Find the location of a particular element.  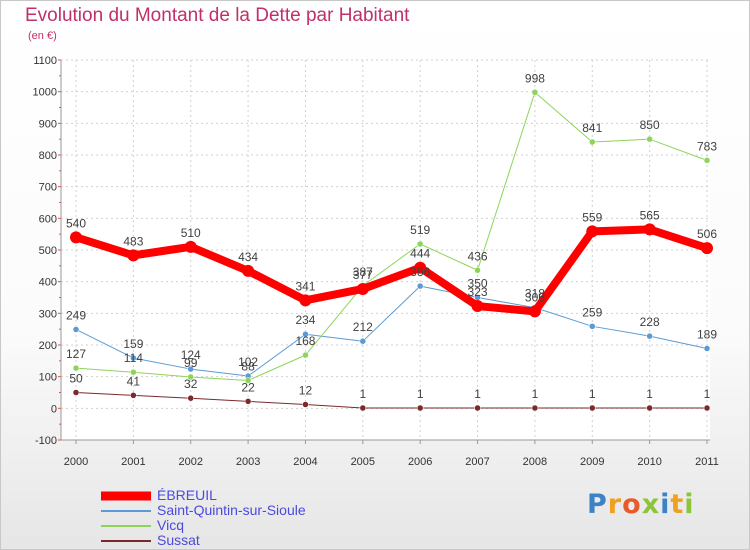

y-tick-label: 400 is located at coordinates (48, 283).